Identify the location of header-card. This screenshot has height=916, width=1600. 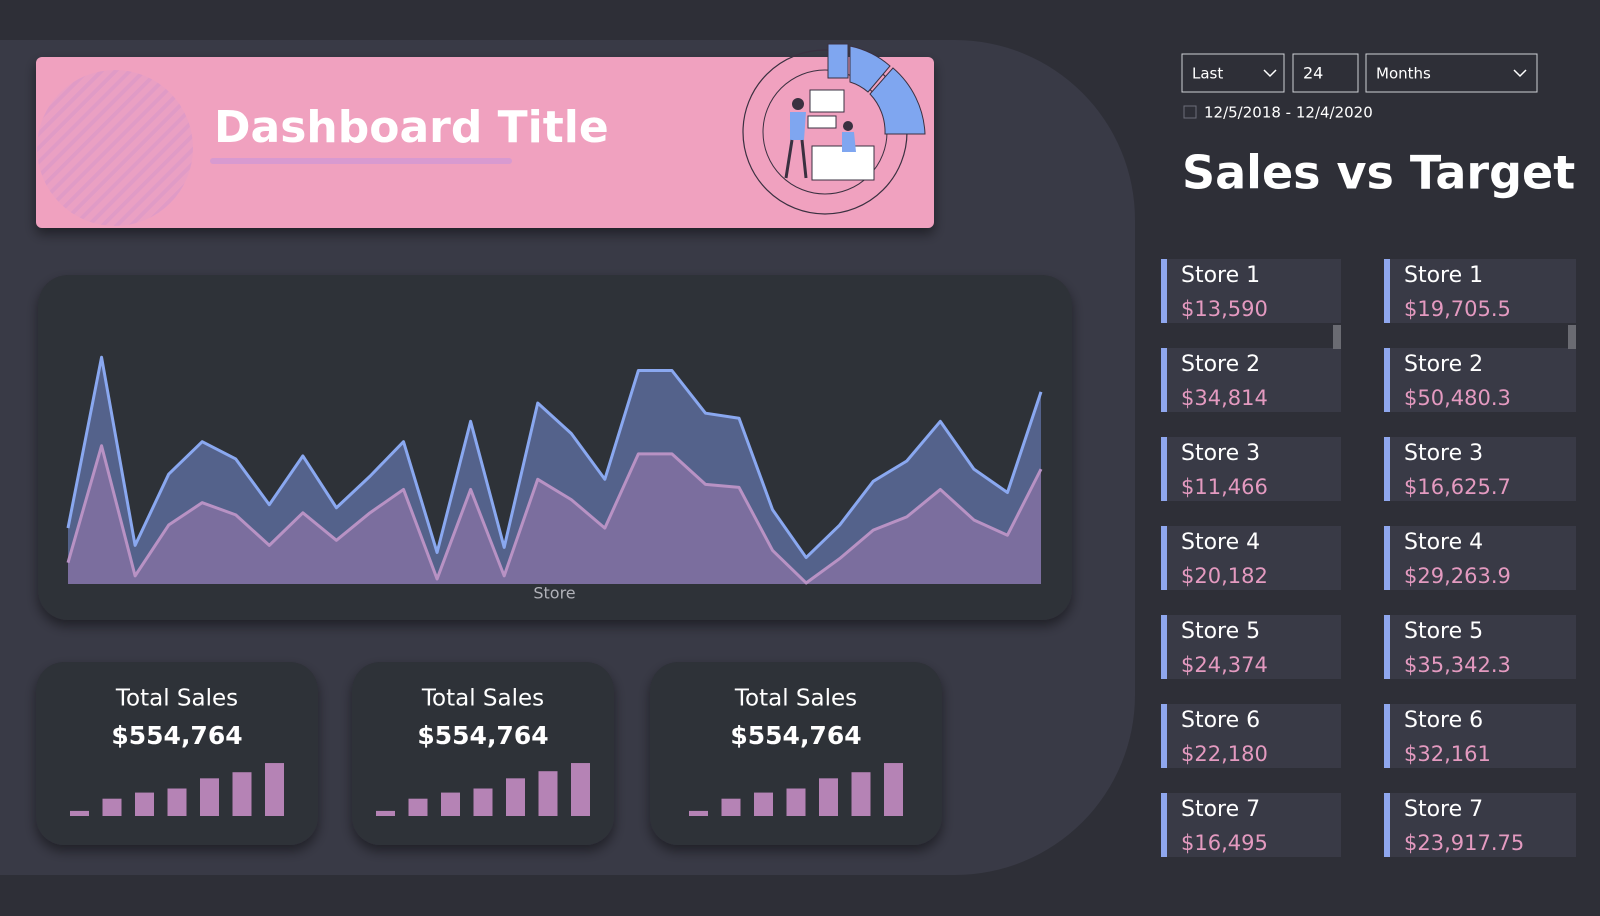
(485, 142).